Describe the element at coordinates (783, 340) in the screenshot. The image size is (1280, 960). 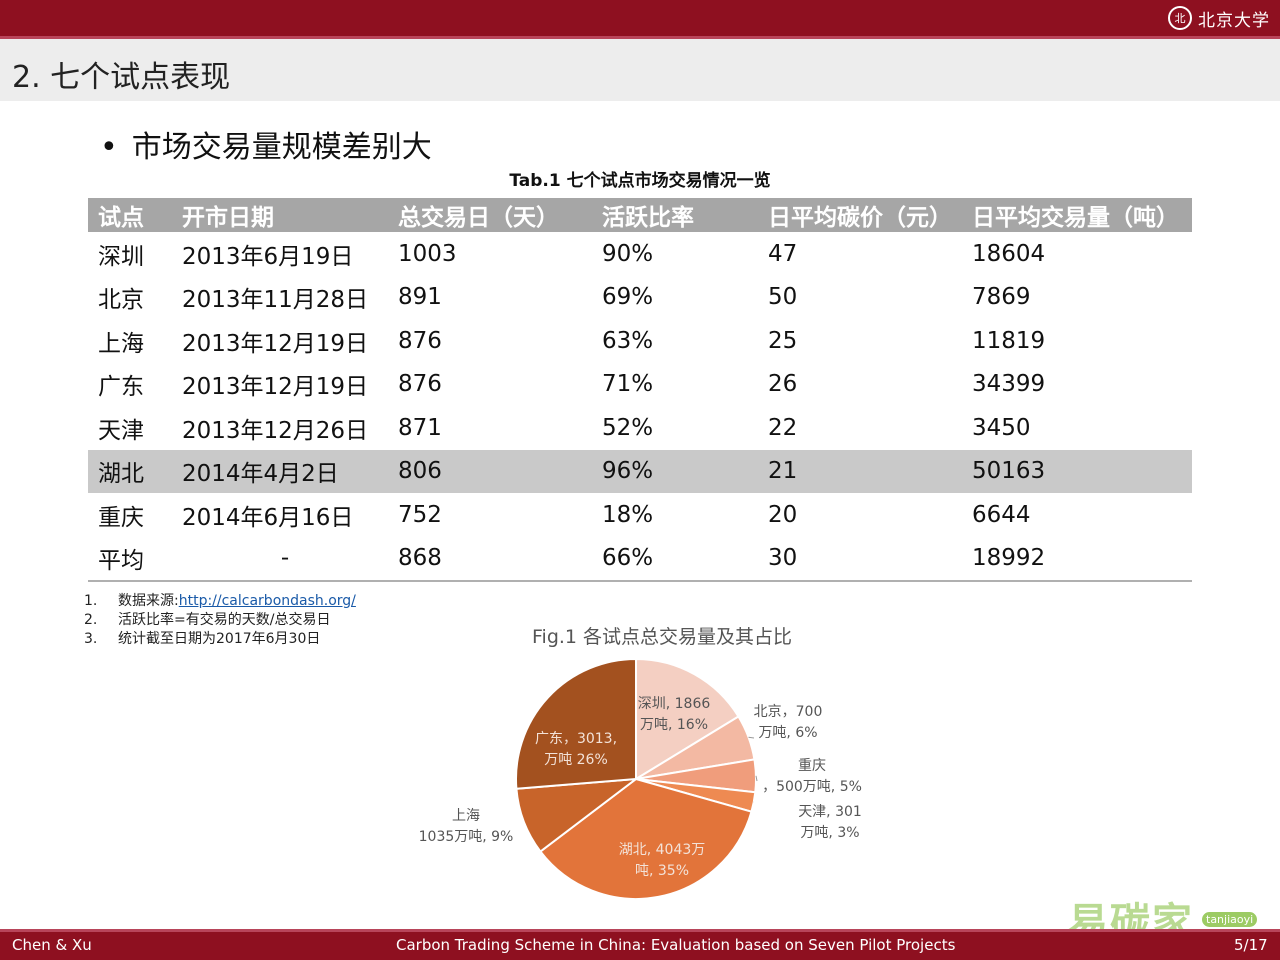
I see `cell-avg-price: 25` at that location.